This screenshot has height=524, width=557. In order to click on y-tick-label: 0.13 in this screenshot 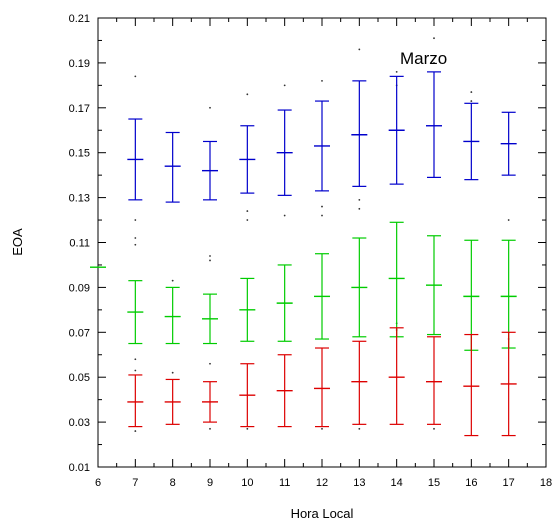, I will do `click(79, 199)`.